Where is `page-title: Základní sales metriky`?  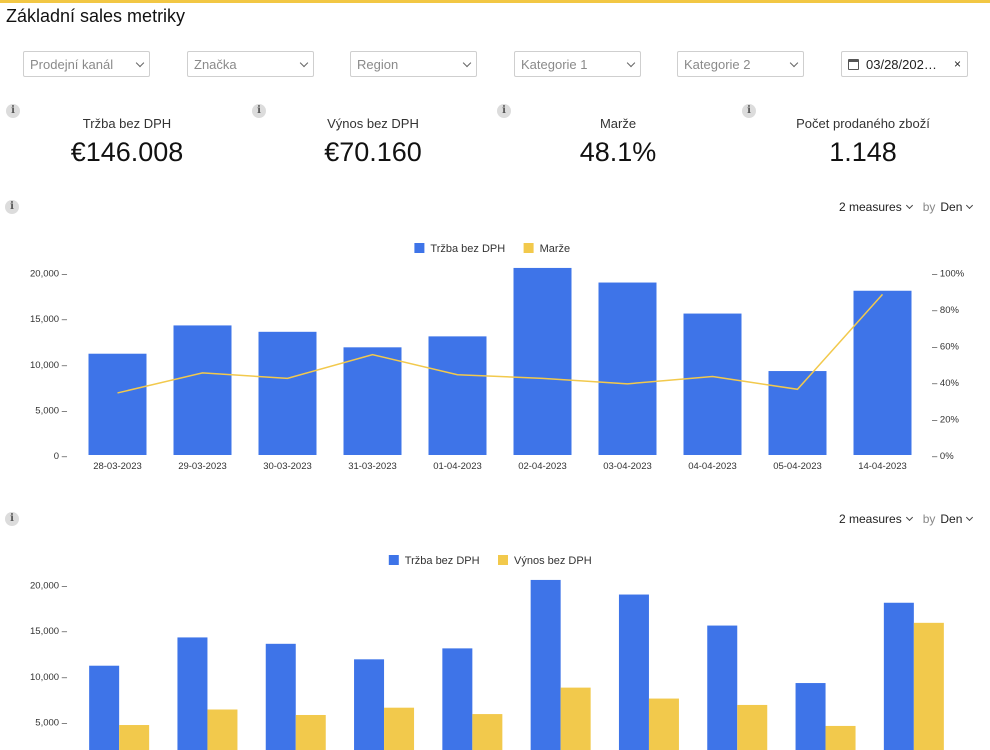 page-title: Základní sales metriky is located at coordinates (96, 16).